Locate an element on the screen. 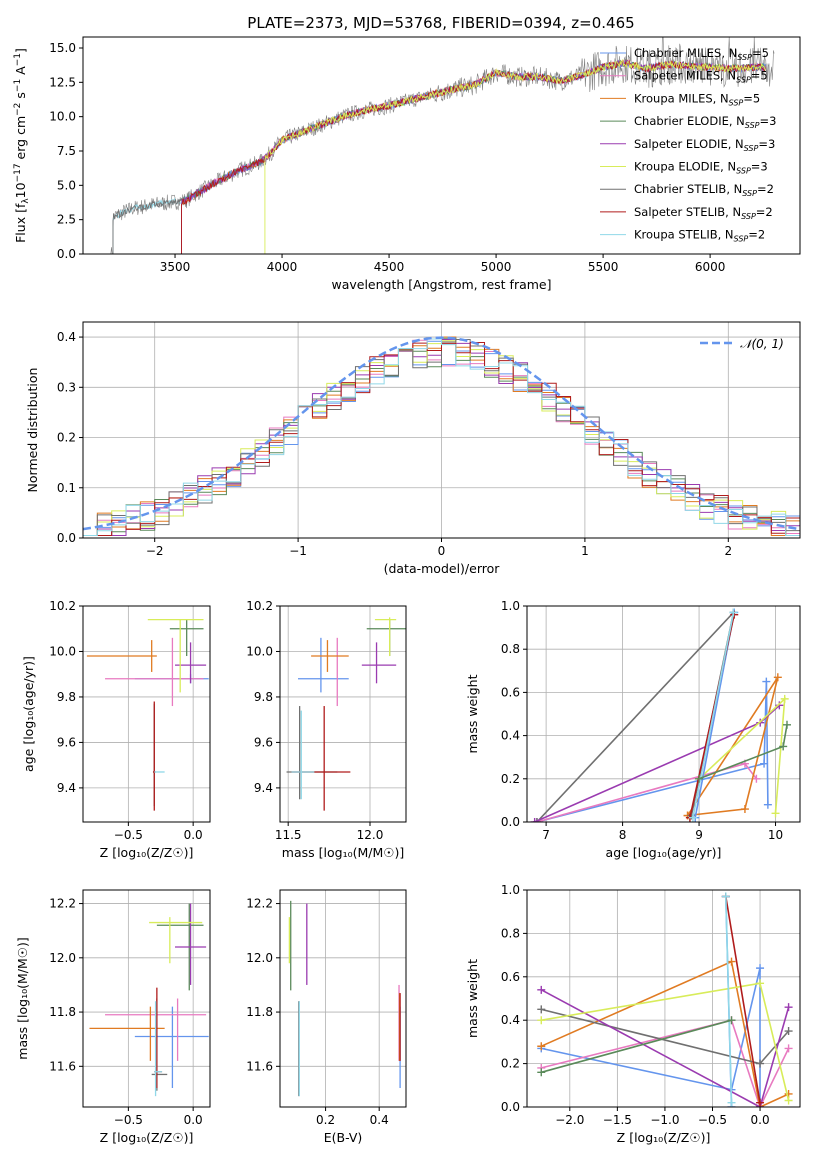  y-axis-label: Flux [fλ10−17 erg cm−2 s−1 A−1] is located at coordinates (22, 145).